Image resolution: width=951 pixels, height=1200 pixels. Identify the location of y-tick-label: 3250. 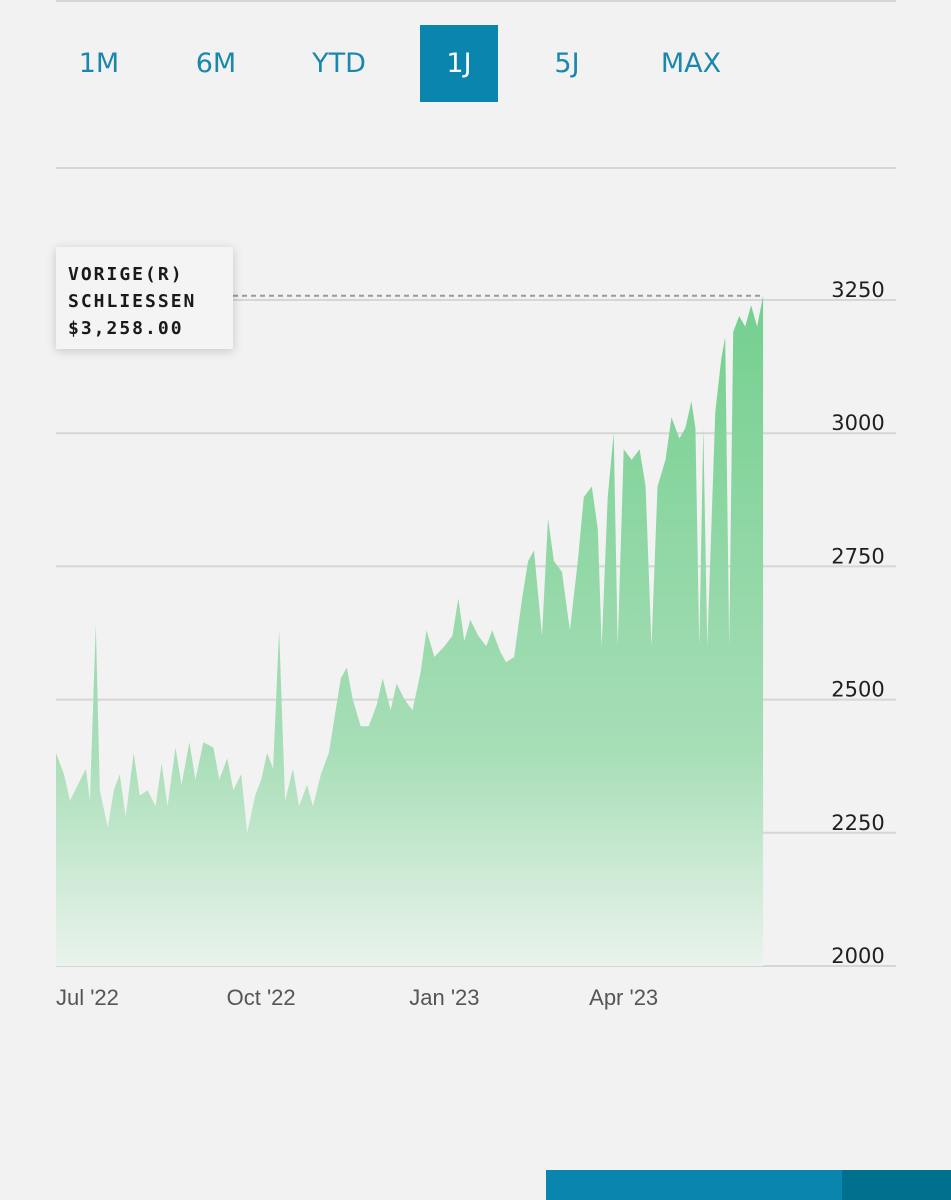
(857, 290).